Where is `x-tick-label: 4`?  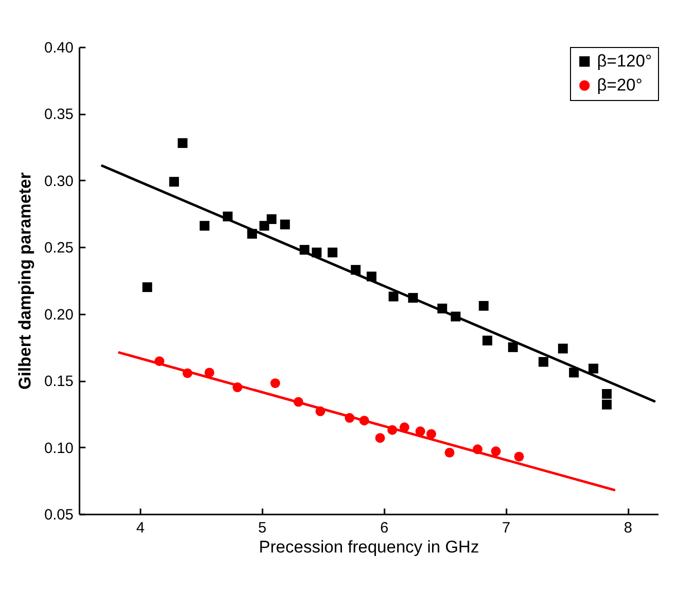 x-tick-label: 4 is located at coordinates (140, 528).